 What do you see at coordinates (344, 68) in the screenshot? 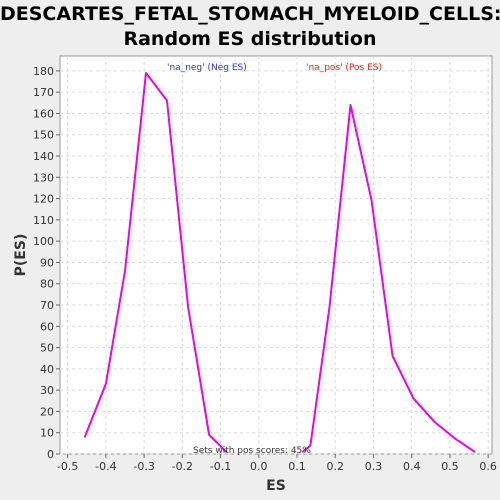
I see `legend-pos-label: 'na_pos' (Pos ES)` at bounding box center [344, 68].